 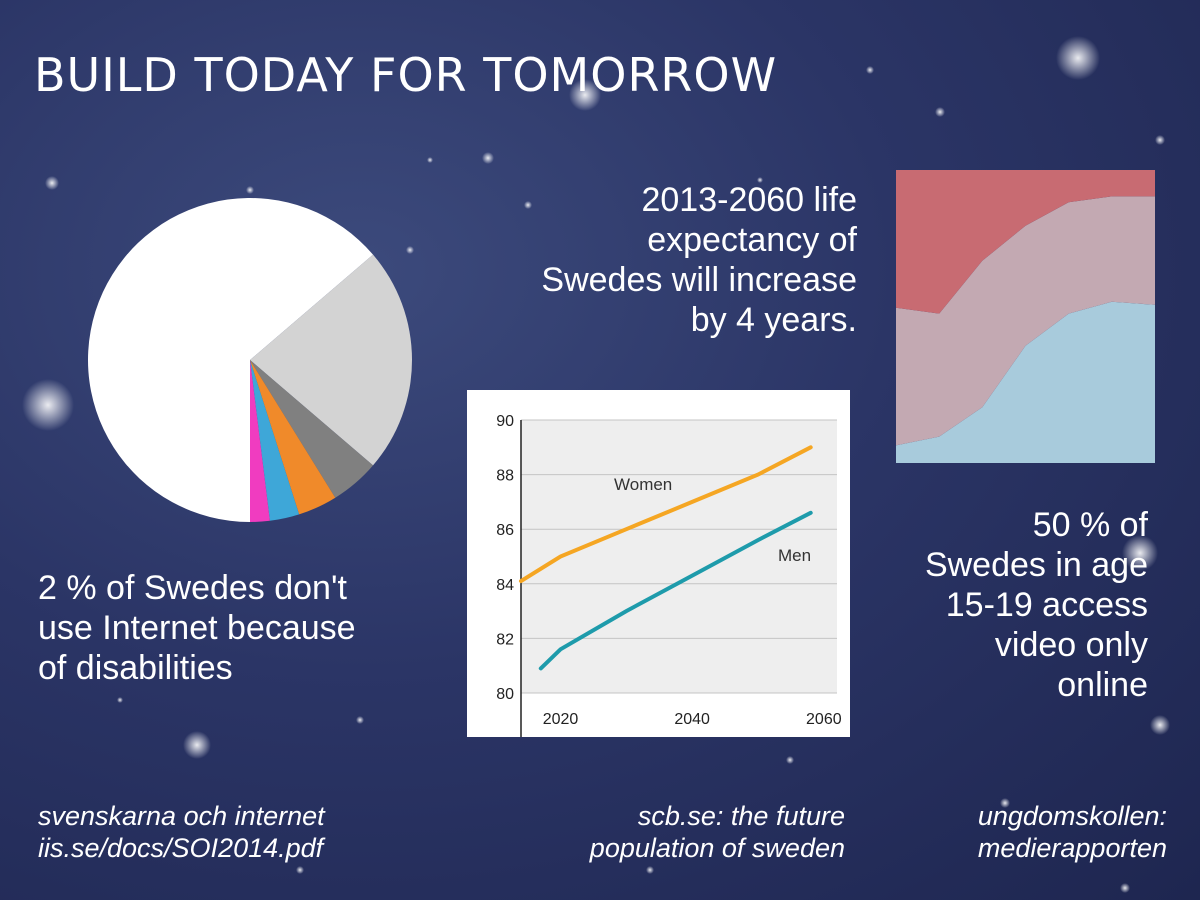 What do you see at coordinates (1102, 685) in the screenshot?
I see `stat-video-line: online` at bounding box center [1102, 685].